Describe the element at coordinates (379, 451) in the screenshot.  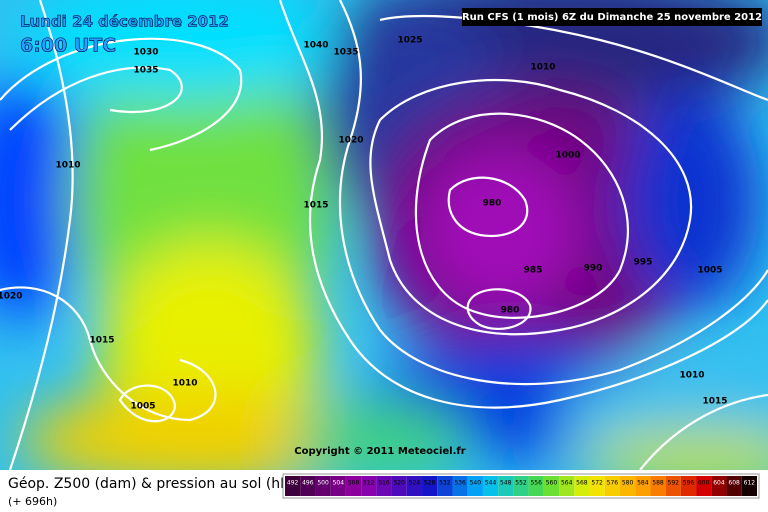
I see `copyright: Copyright © 2011 Meteociel.fr` at that location.